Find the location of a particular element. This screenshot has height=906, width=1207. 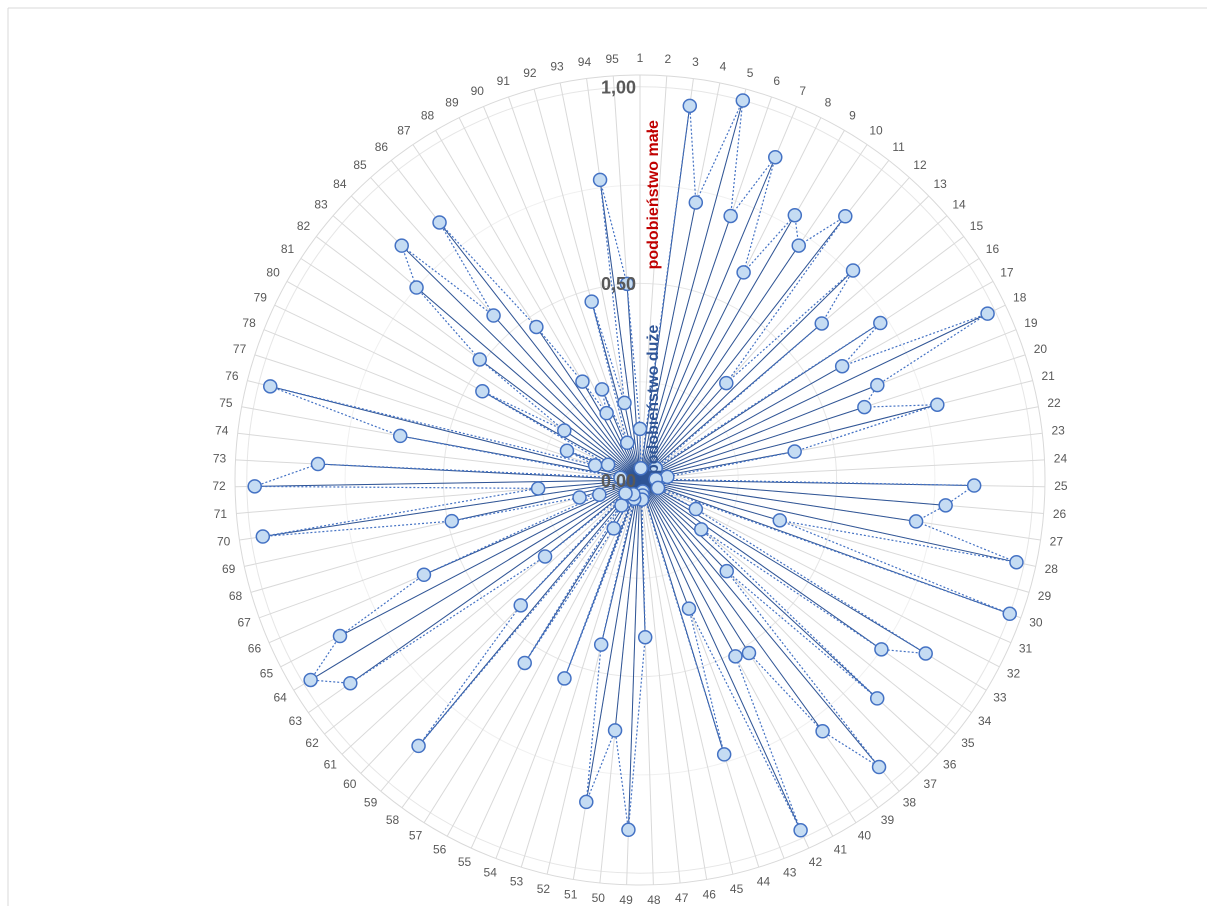

category-label: 34 is located at coordinates (985, 721).